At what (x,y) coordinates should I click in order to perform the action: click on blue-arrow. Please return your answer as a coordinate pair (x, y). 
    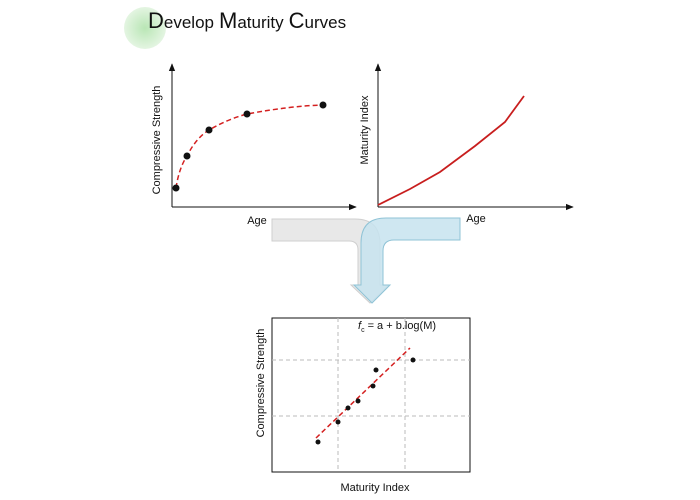
    Looking at the image, I should click on (406, 260).